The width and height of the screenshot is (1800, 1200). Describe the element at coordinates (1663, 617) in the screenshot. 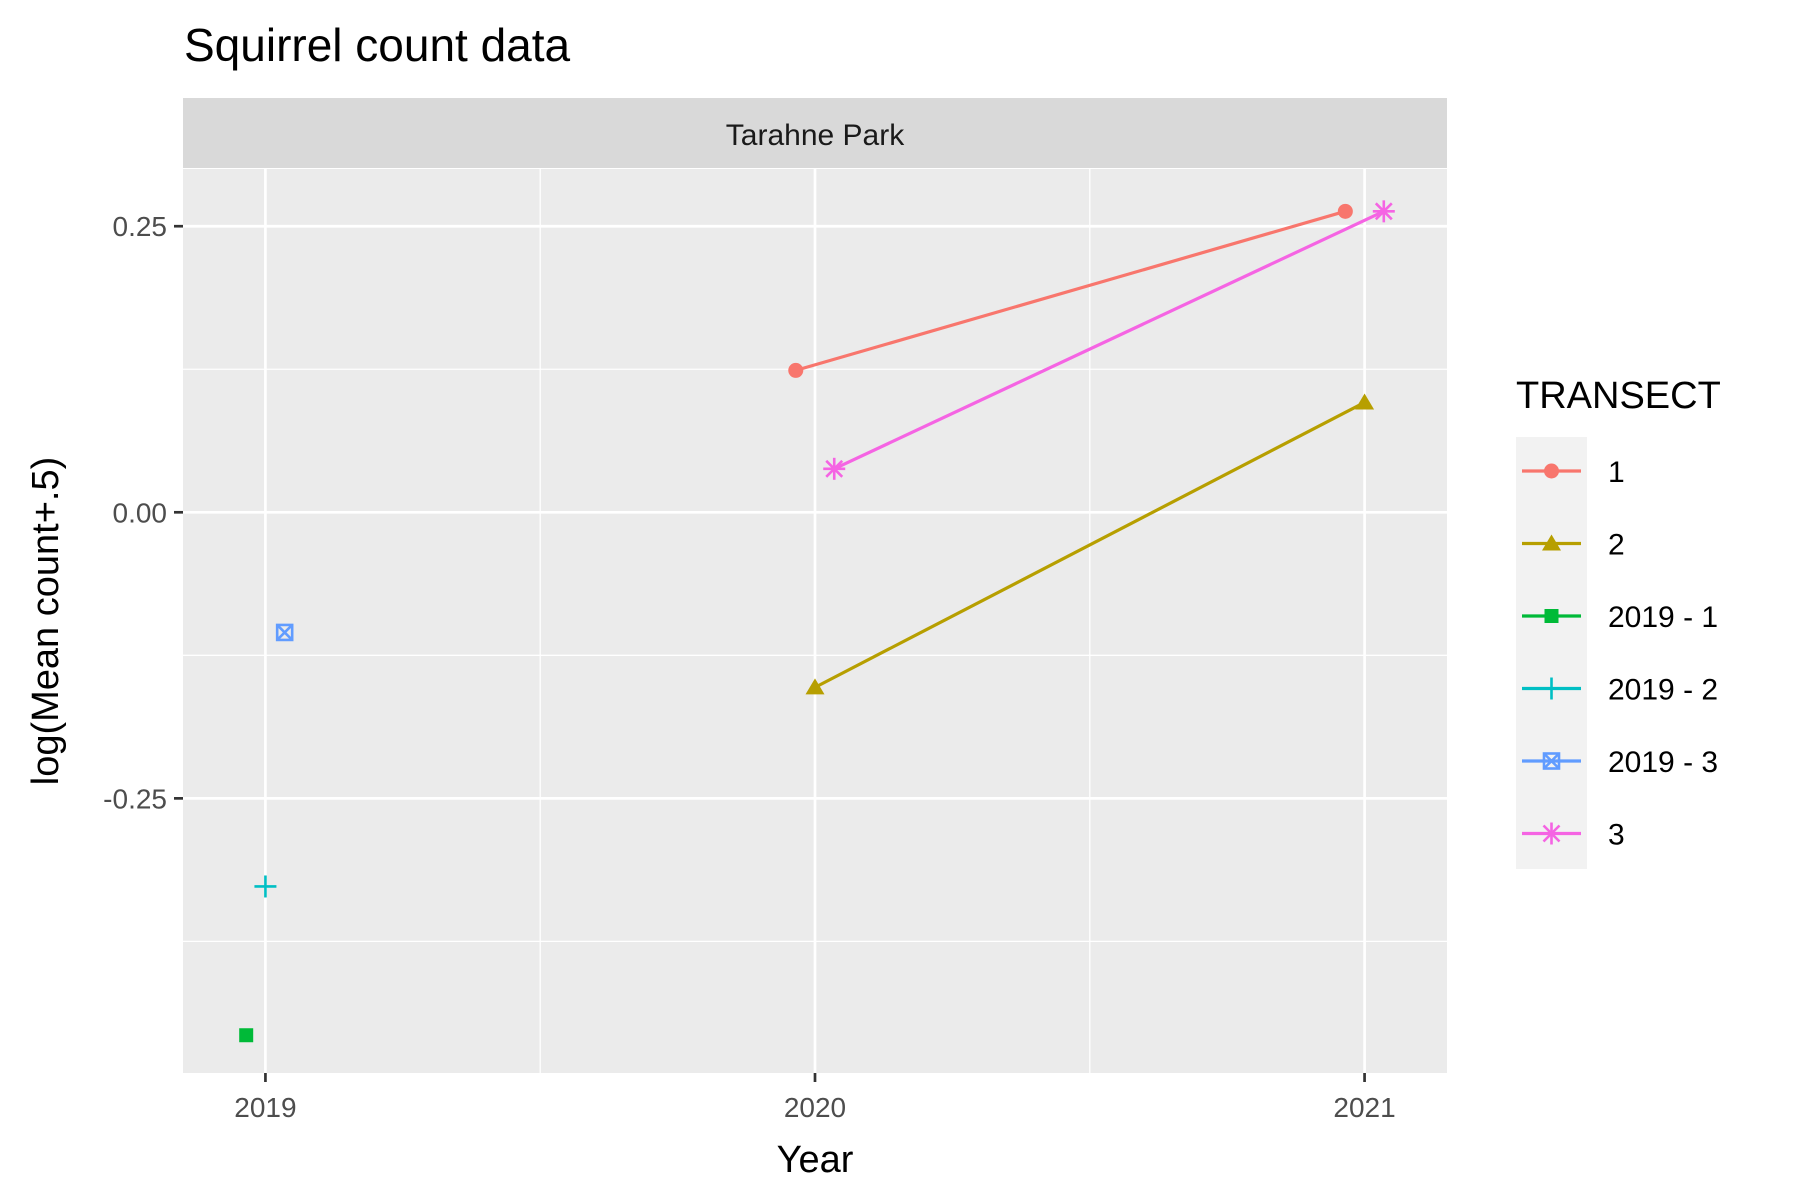

I see `legend-label-2019-1: 2019 - 1` at that location.